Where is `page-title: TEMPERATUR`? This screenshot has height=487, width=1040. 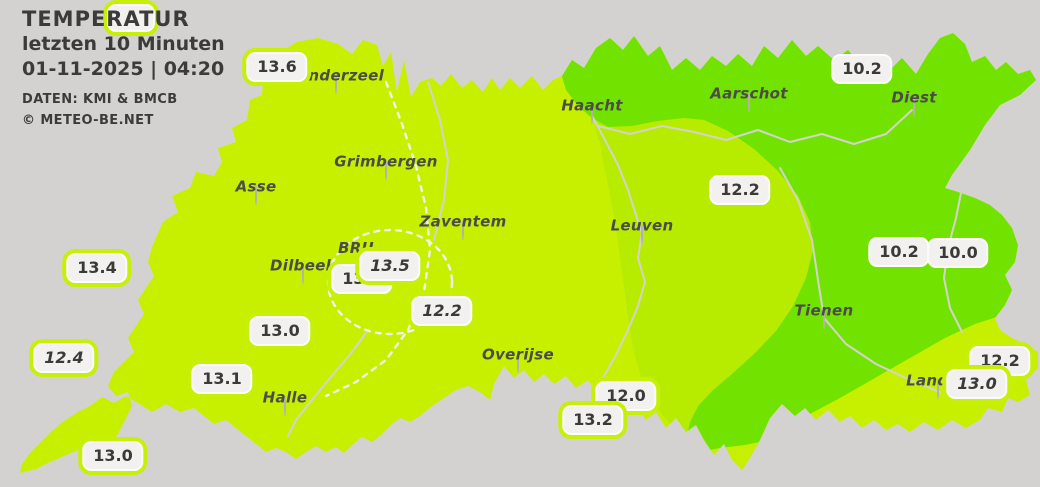
page-title: TEMPERATUR is located at coordinates (106, 19).